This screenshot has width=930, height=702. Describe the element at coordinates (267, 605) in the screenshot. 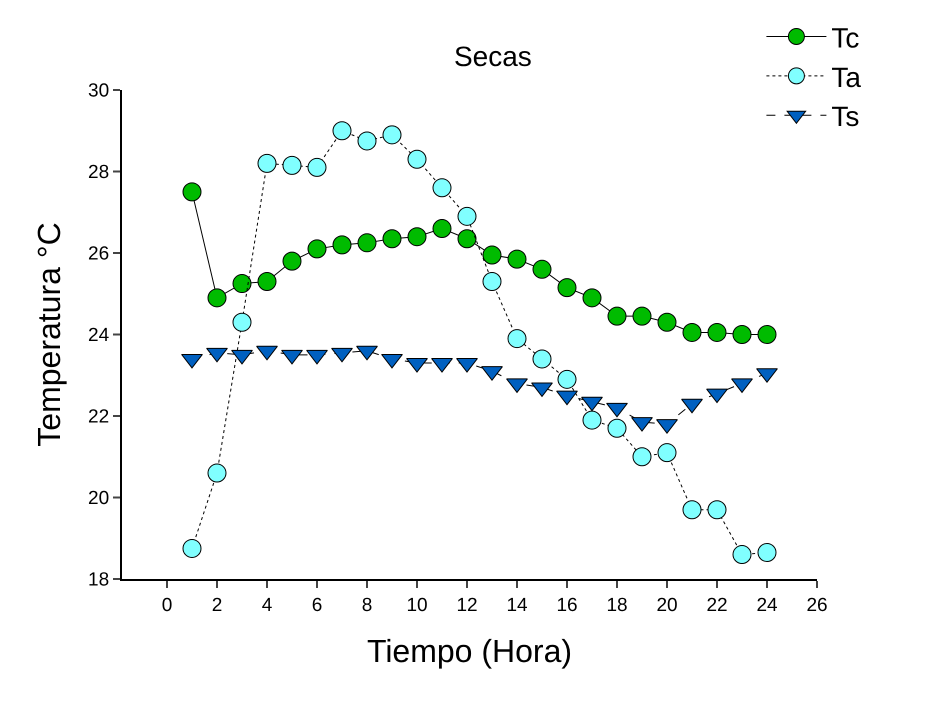

I see `x-tick-label: 4` at that location.